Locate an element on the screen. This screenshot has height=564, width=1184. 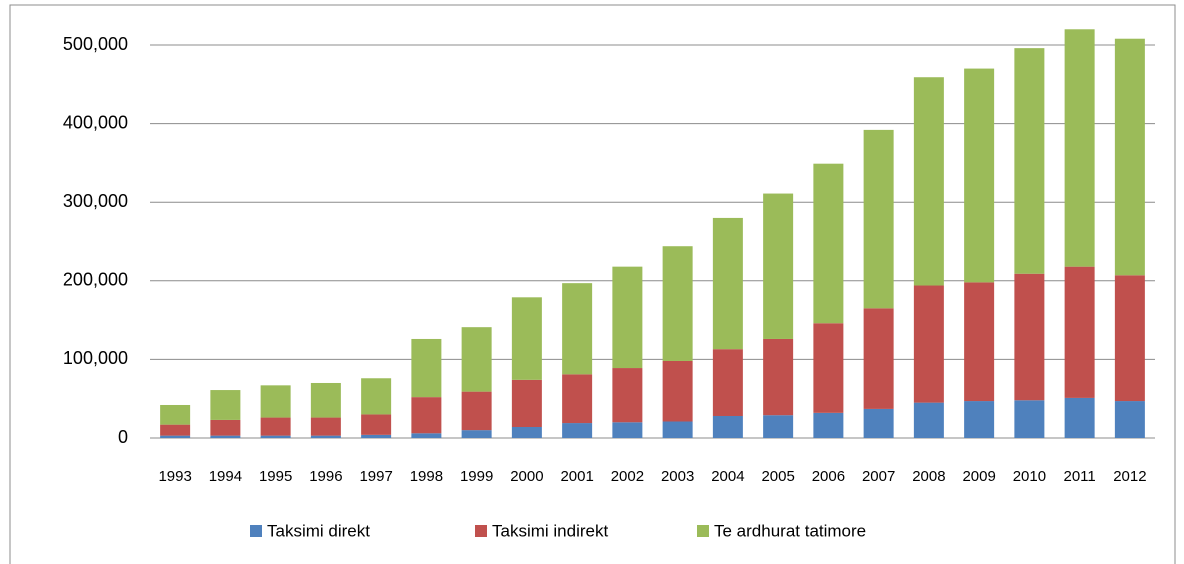
x-tick-label: 2012 is located at coordinates (1129, 476).